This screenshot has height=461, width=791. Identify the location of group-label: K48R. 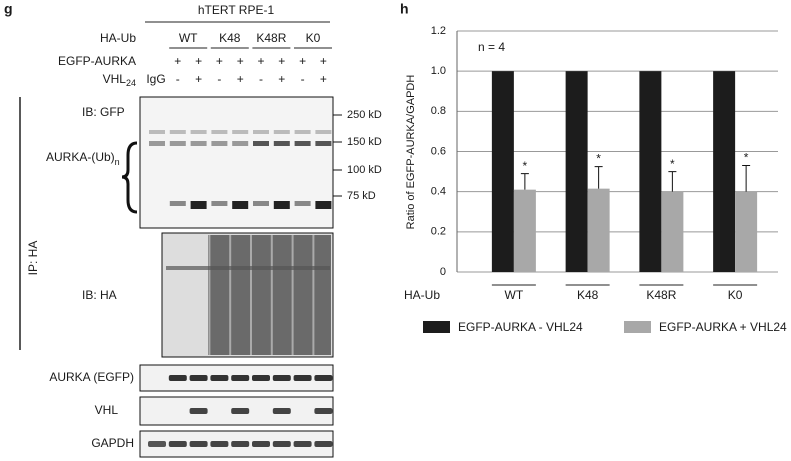
(271, 38).